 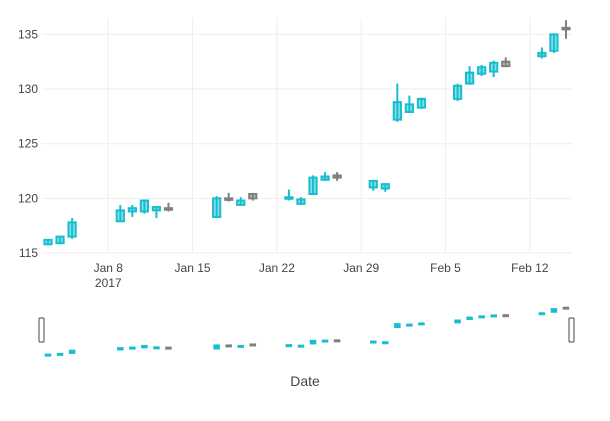 What do you see at coordinates (28, 253) in the screenshot?
I see `y-tick-label: 115` at bounding box center [28, 253].